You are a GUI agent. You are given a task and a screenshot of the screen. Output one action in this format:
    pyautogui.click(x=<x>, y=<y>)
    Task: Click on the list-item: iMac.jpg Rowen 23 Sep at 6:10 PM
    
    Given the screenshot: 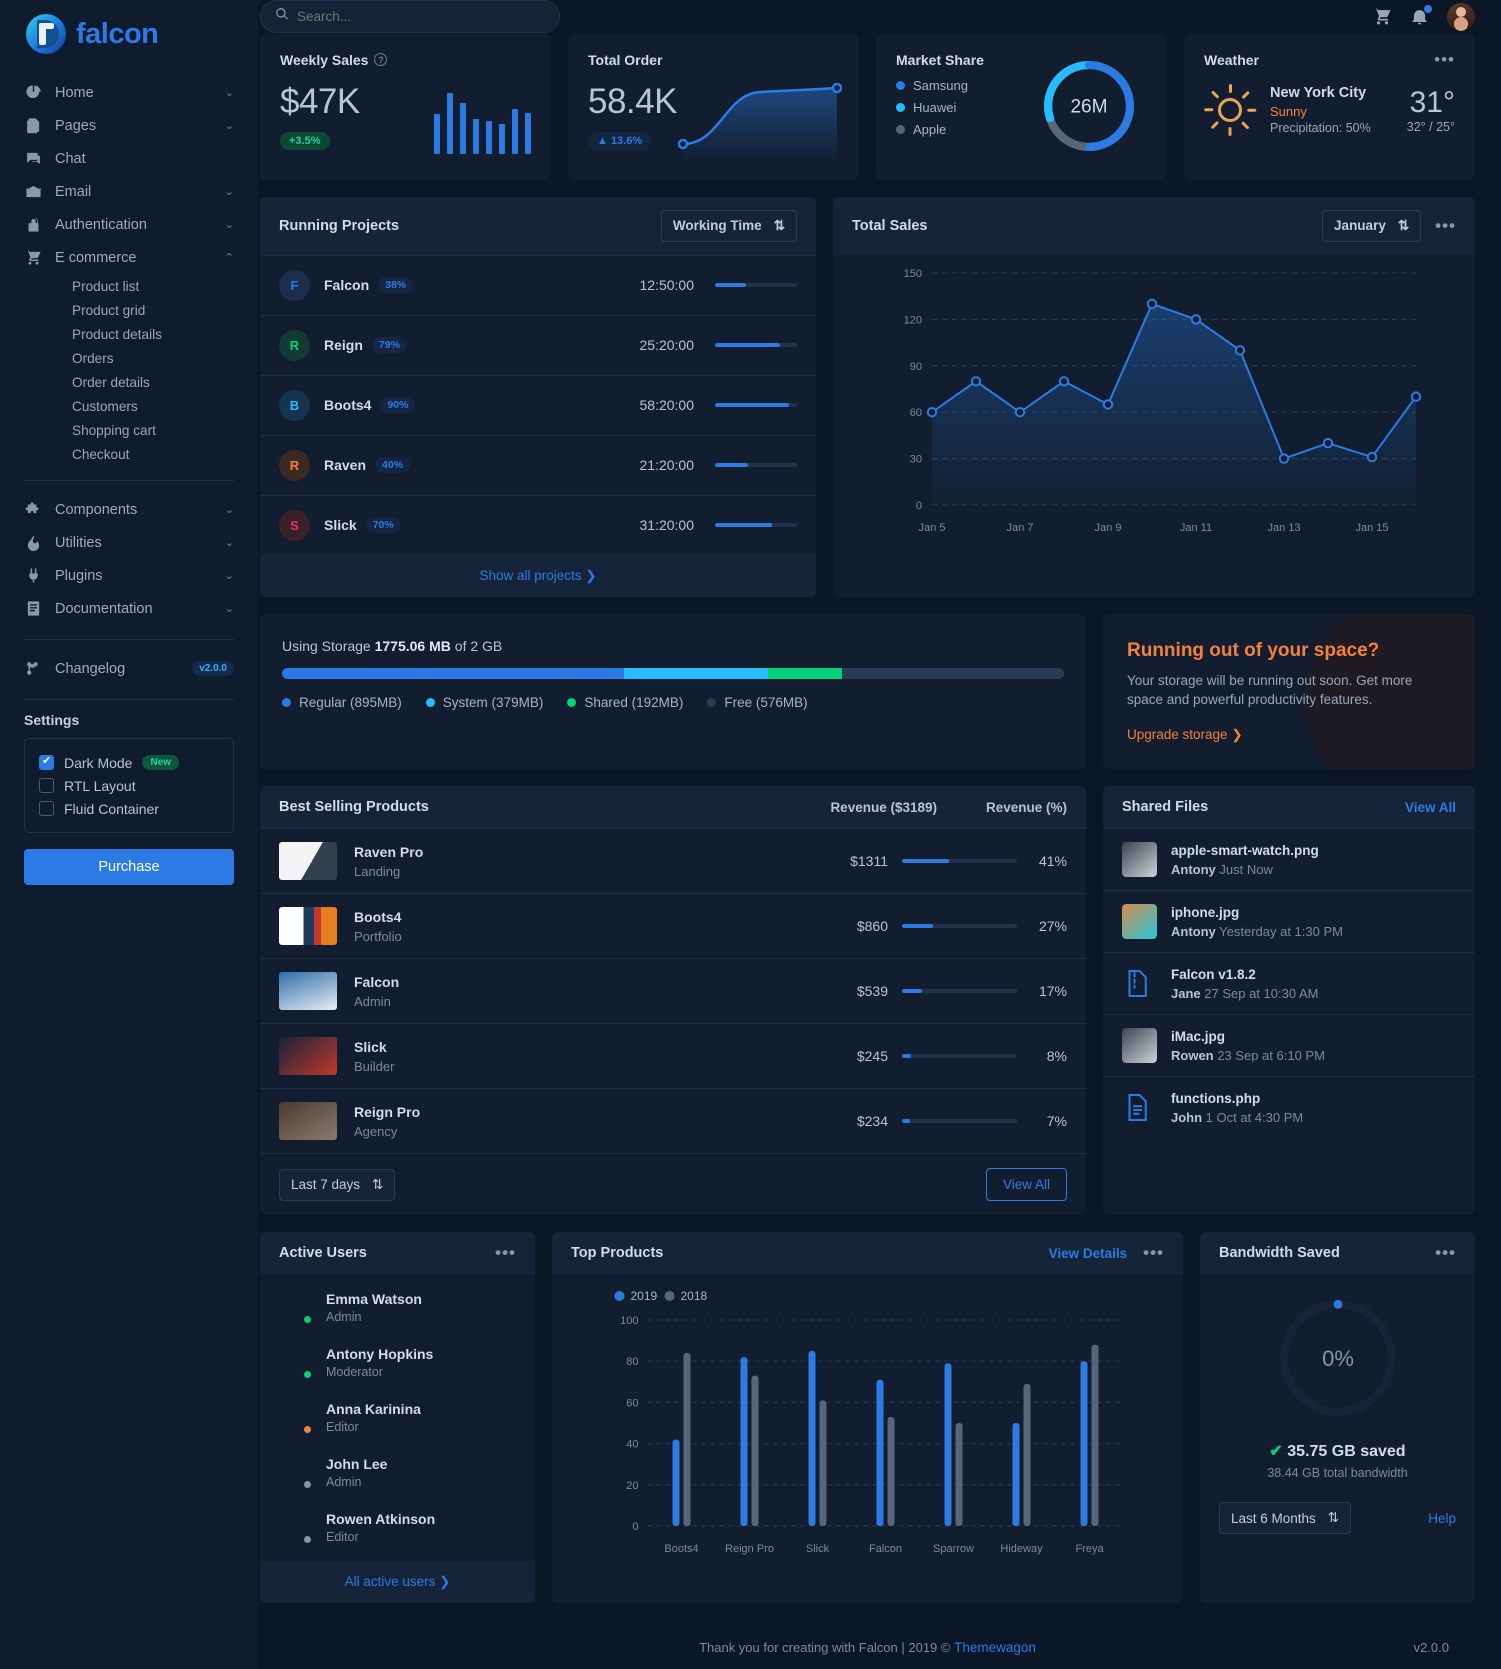 What is the action you would take?
    pyautogui.click(x=1289, y=1045)
    